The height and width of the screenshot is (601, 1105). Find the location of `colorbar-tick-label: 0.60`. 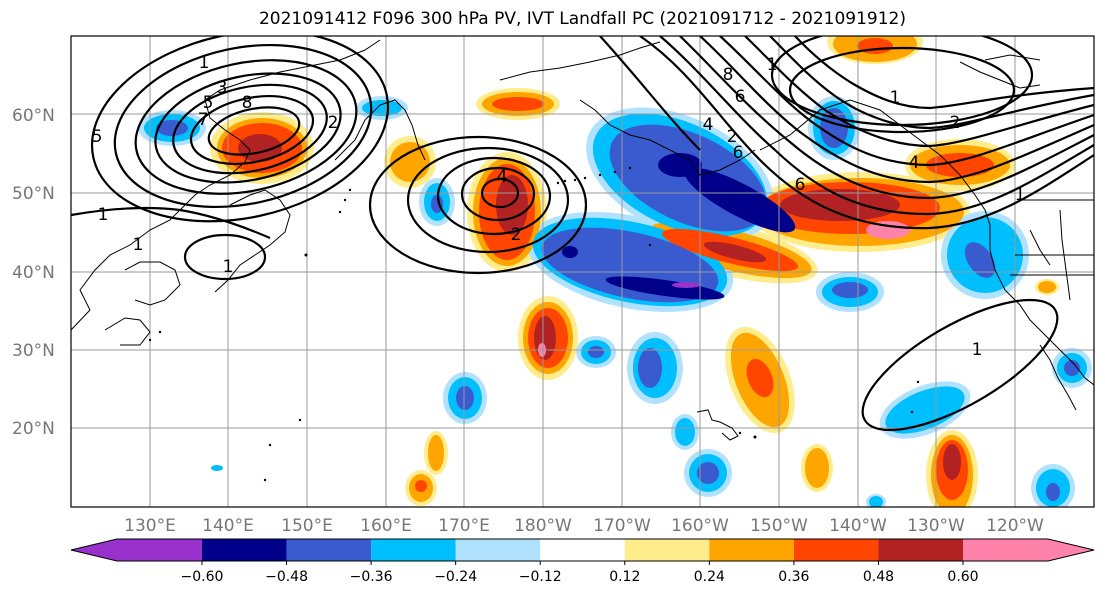

colorbar-tick-label: 0.60 is located at coordinates (962, 577).